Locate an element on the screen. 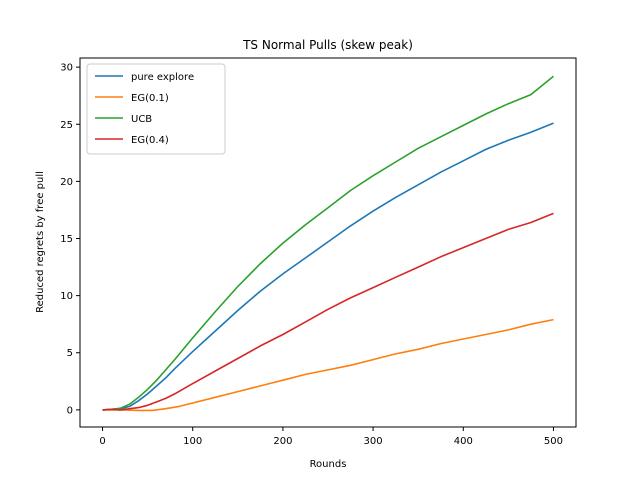 Image resolution: width=640 pixels, height=480 pixels. legend-label: EG(0.4) is located at coordinates (150, 140).